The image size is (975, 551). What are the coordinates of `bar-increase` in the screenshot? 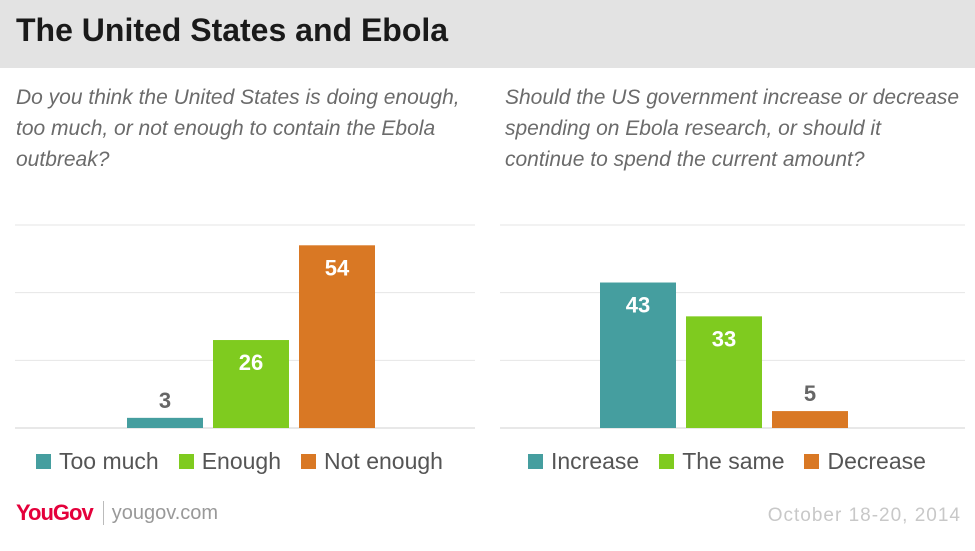 It's located at (638, 355).